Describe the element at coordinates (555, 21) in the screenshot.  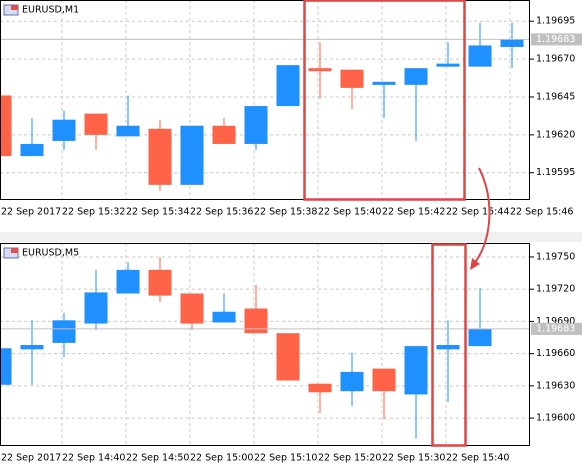
I see `y-tick-label: 1.19695` at that location.